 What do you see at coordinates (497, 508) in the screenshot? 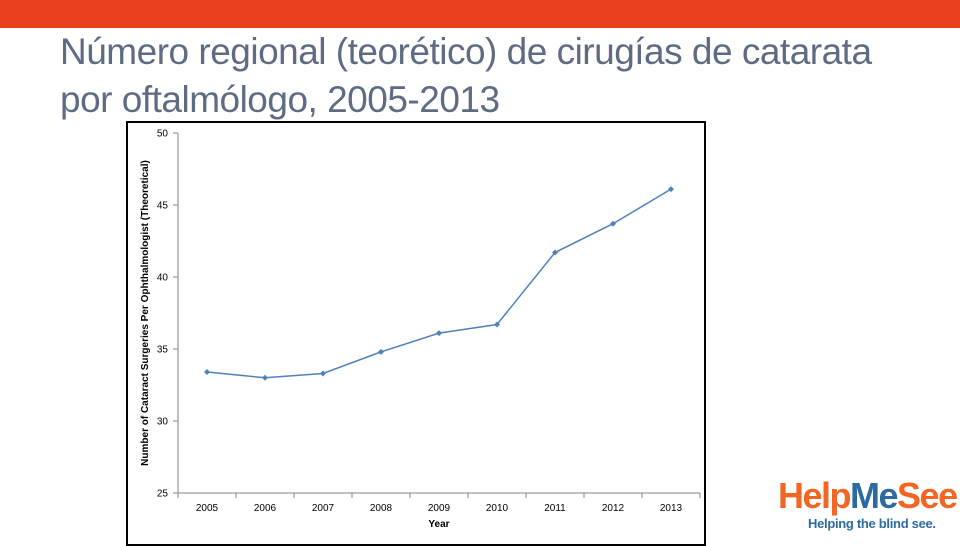
I see `x-tick-label: 2010` at bounding box center [497, 508].